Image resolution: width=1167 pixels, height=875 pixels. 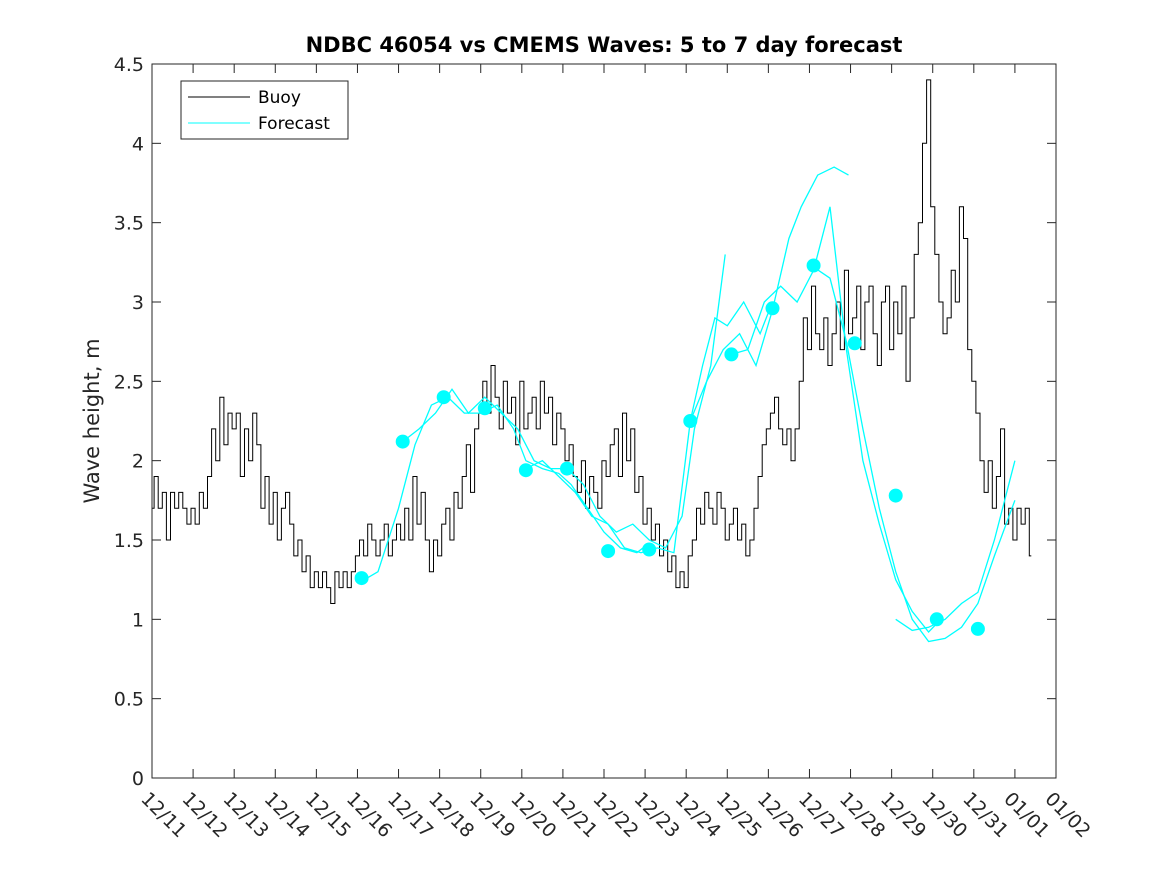 I want to click on y-tick-label: 4, so click(x=138, y=144).